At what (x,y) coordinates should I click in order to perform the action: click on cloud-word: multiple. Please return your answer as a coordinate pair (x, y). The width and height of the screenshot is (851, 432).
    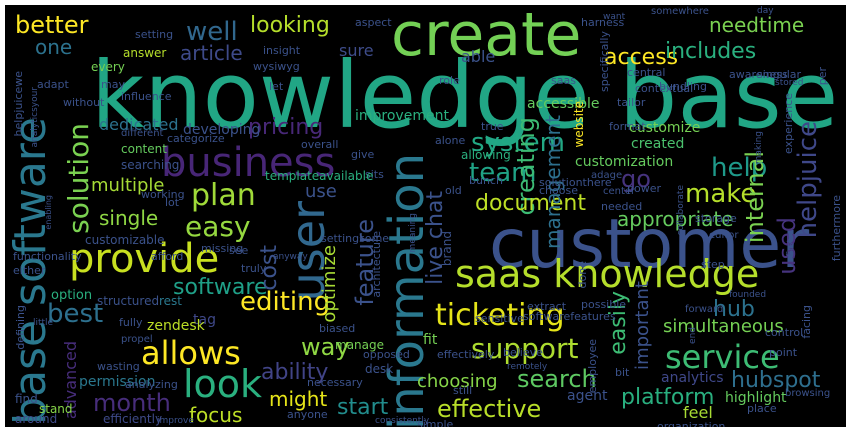
    Looking at the image, I should click on (128, 185).